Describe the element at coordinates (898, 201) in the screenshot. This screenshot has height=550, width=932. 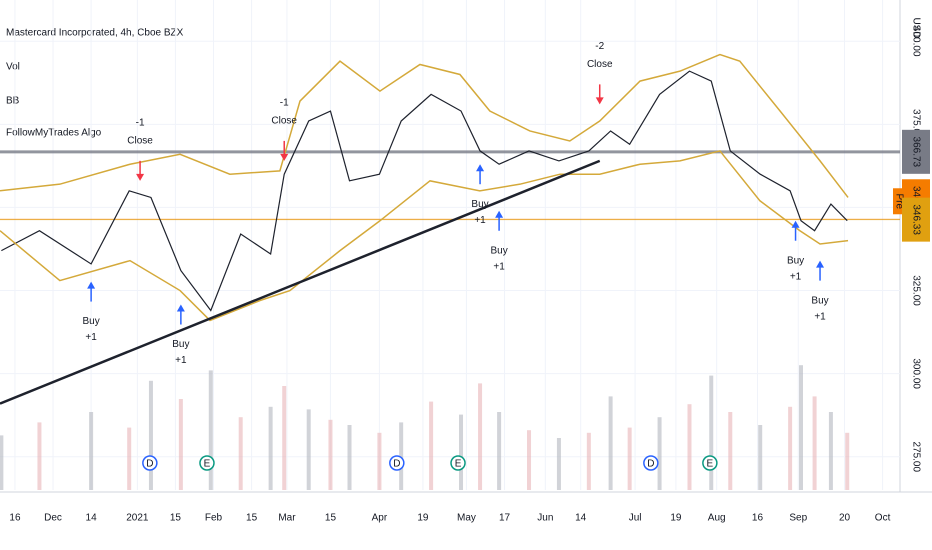
I see `price-tag-pre-label: Pre` at that location.